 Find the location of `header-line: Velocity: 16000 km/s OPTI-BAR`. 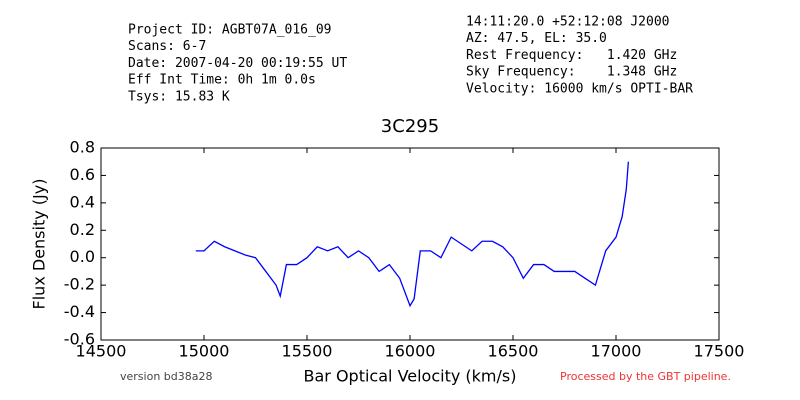

header-line: Velocity: 16000 km/s OPTI-BAR is located at coordinates (579, 88).